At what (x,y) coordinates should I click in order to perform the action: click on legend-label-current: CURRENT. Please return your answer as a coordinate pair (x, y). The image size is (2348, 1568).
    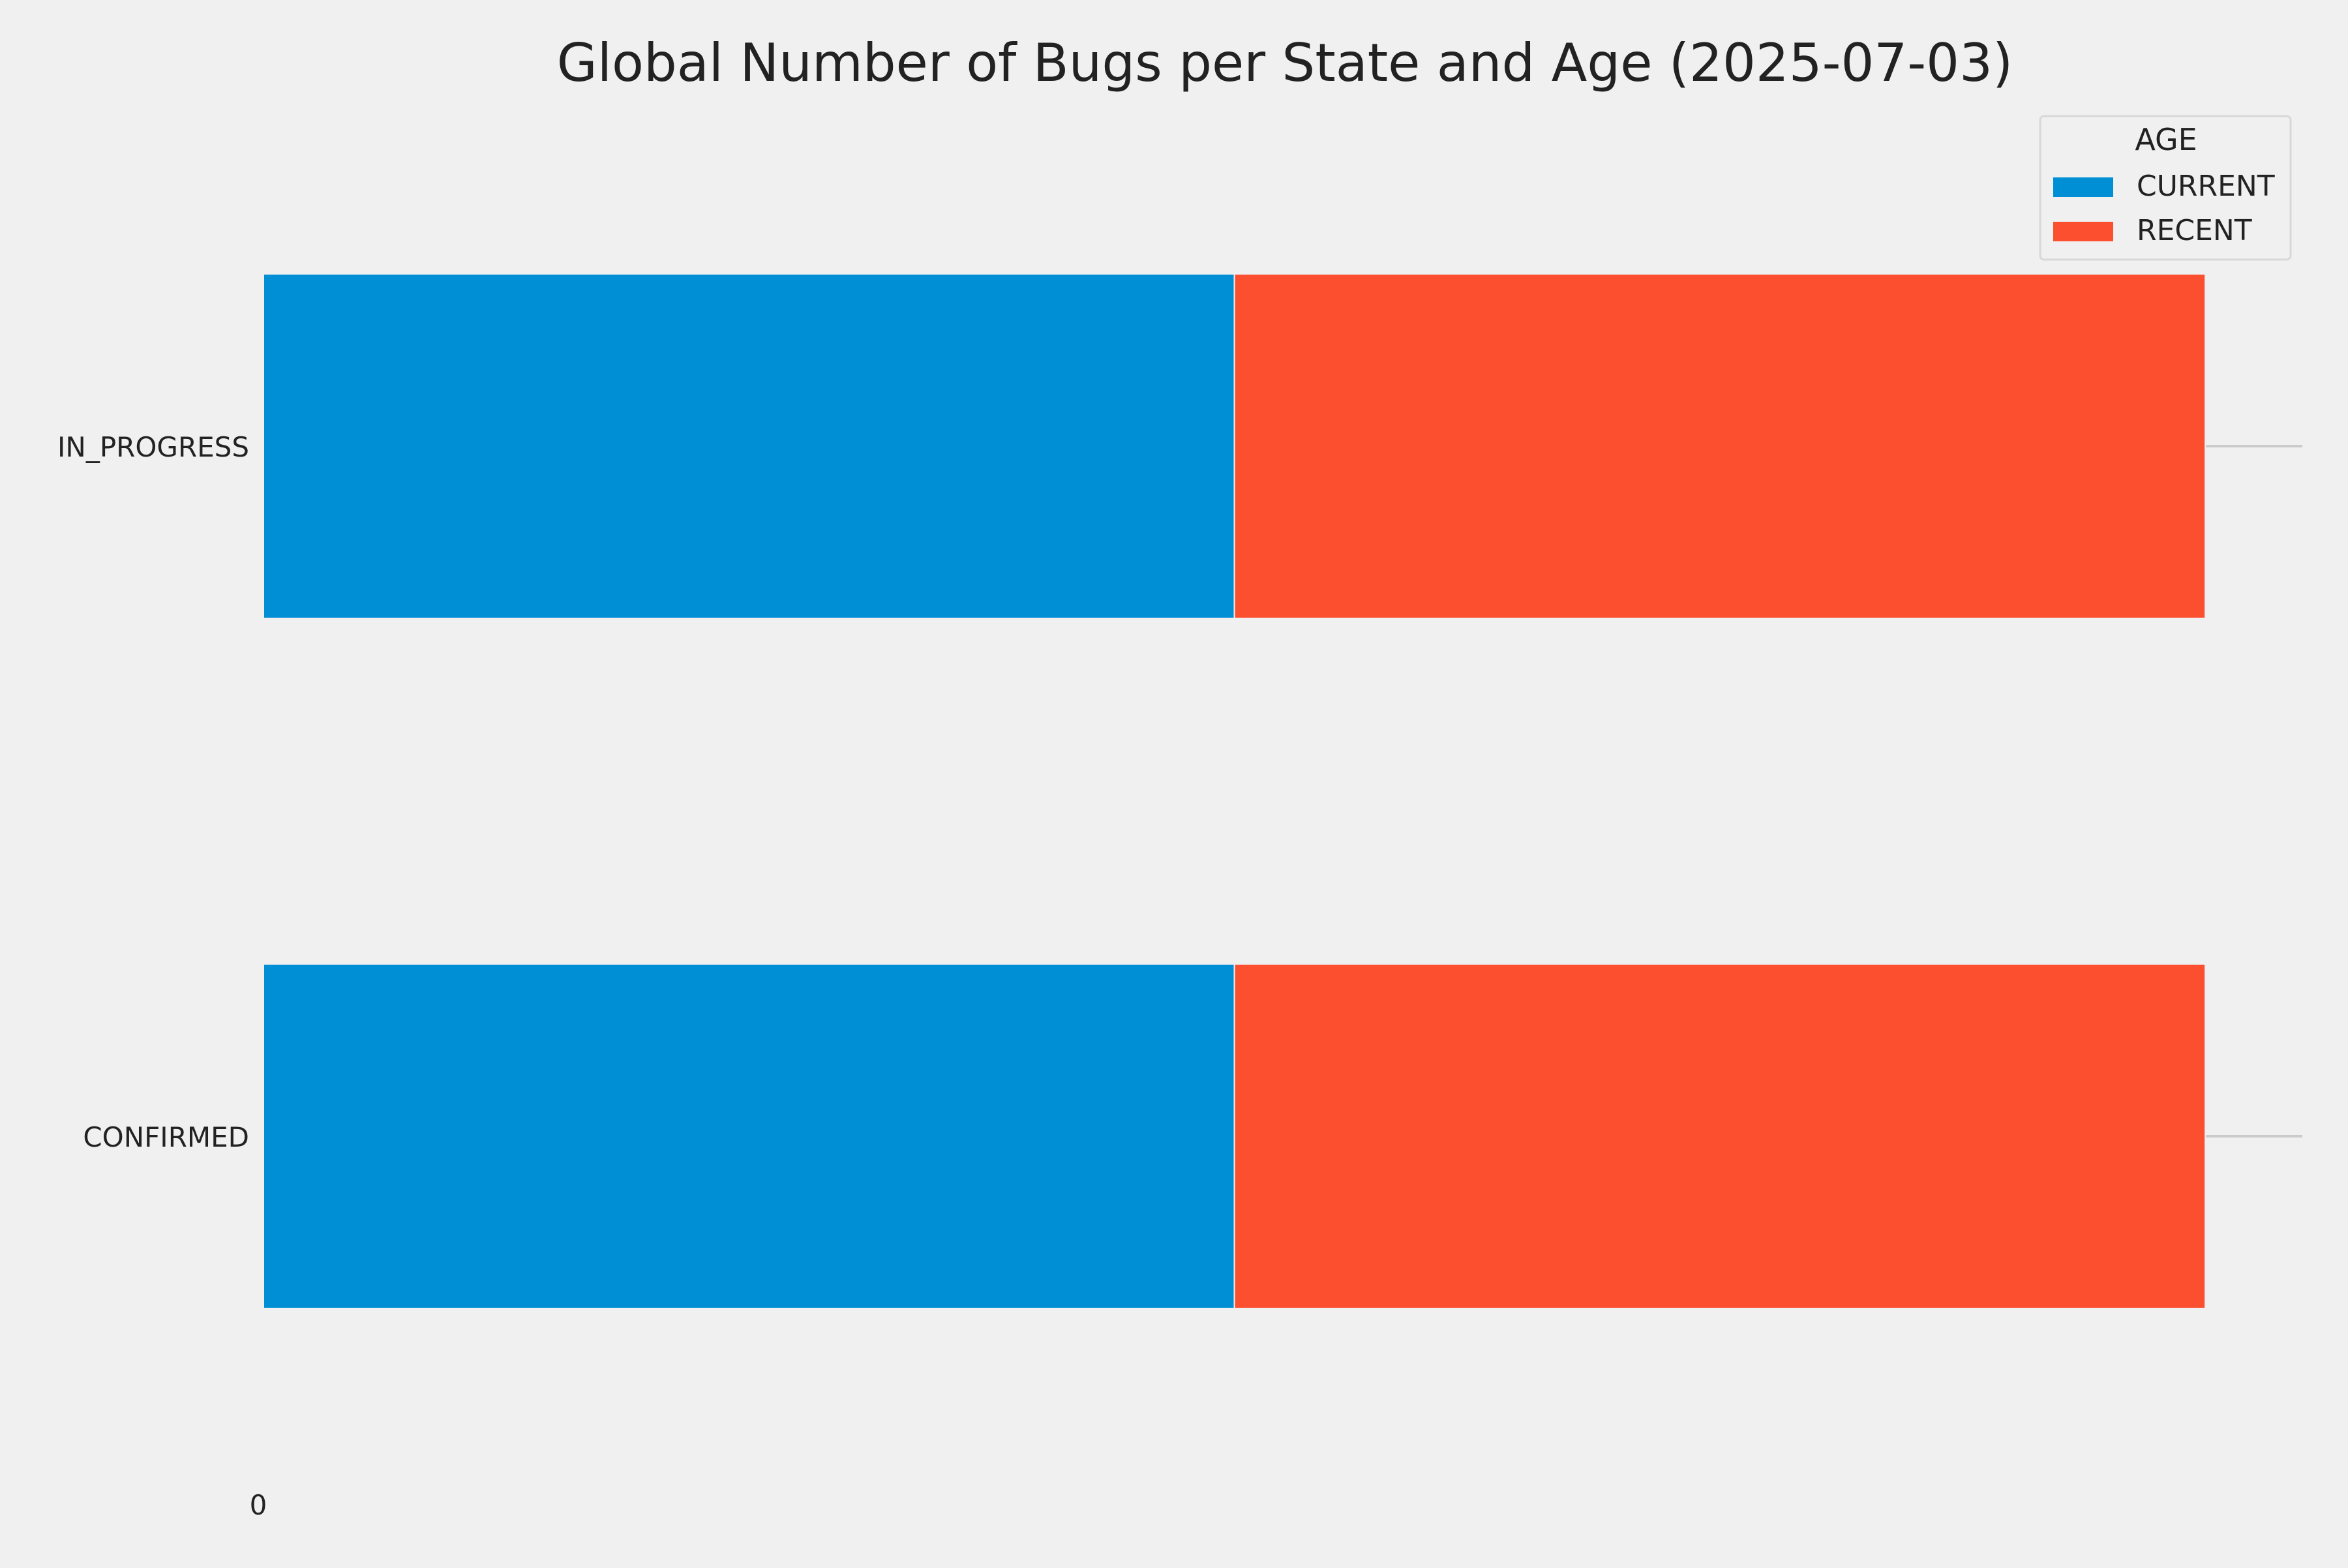
    Looking at the image, I should click on (2206, 186).